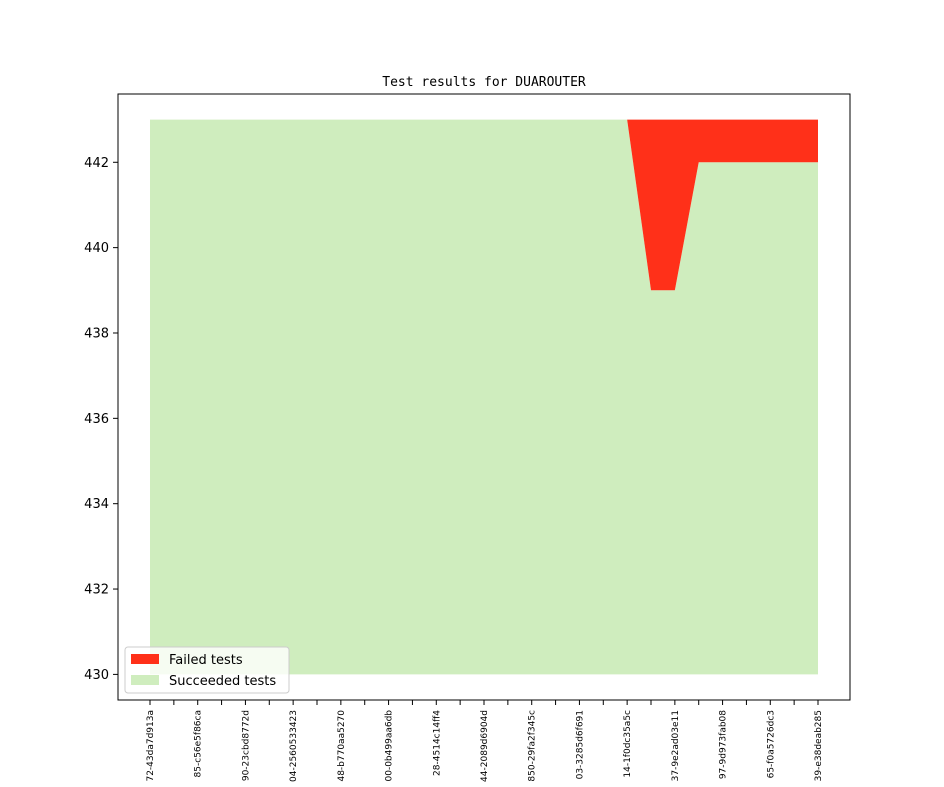 The width and height of the screenshot is (944, 787). I want to click on legend-box, so click(207, 670).